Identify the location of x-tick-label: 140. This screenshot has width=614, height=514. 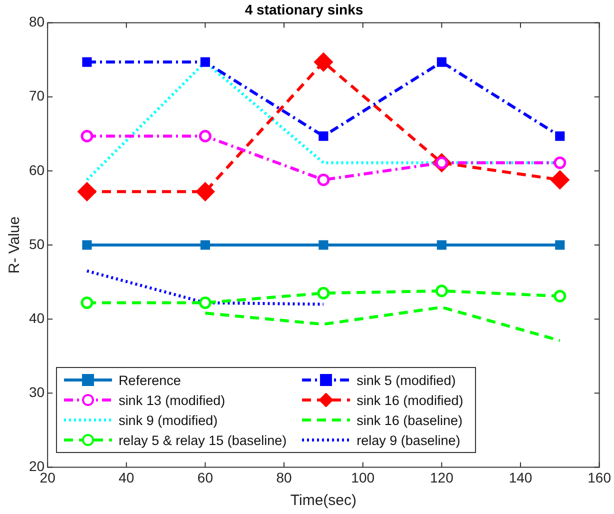
(520, 477).